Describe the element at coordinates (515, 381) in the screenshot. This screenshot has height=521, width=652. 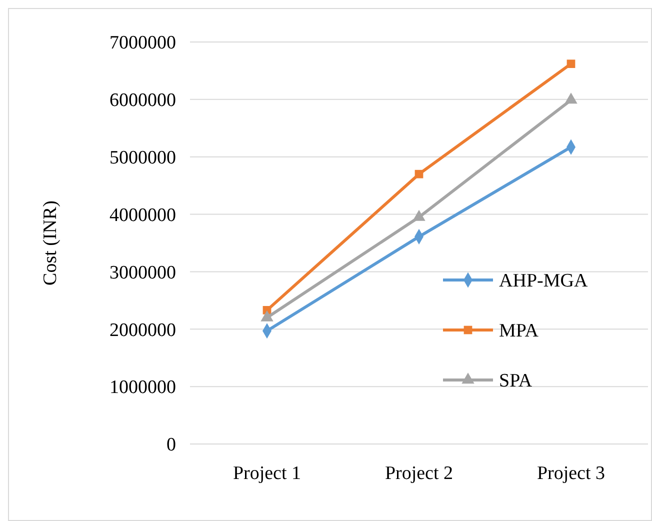
I see `legend-label: SPA` at that location.